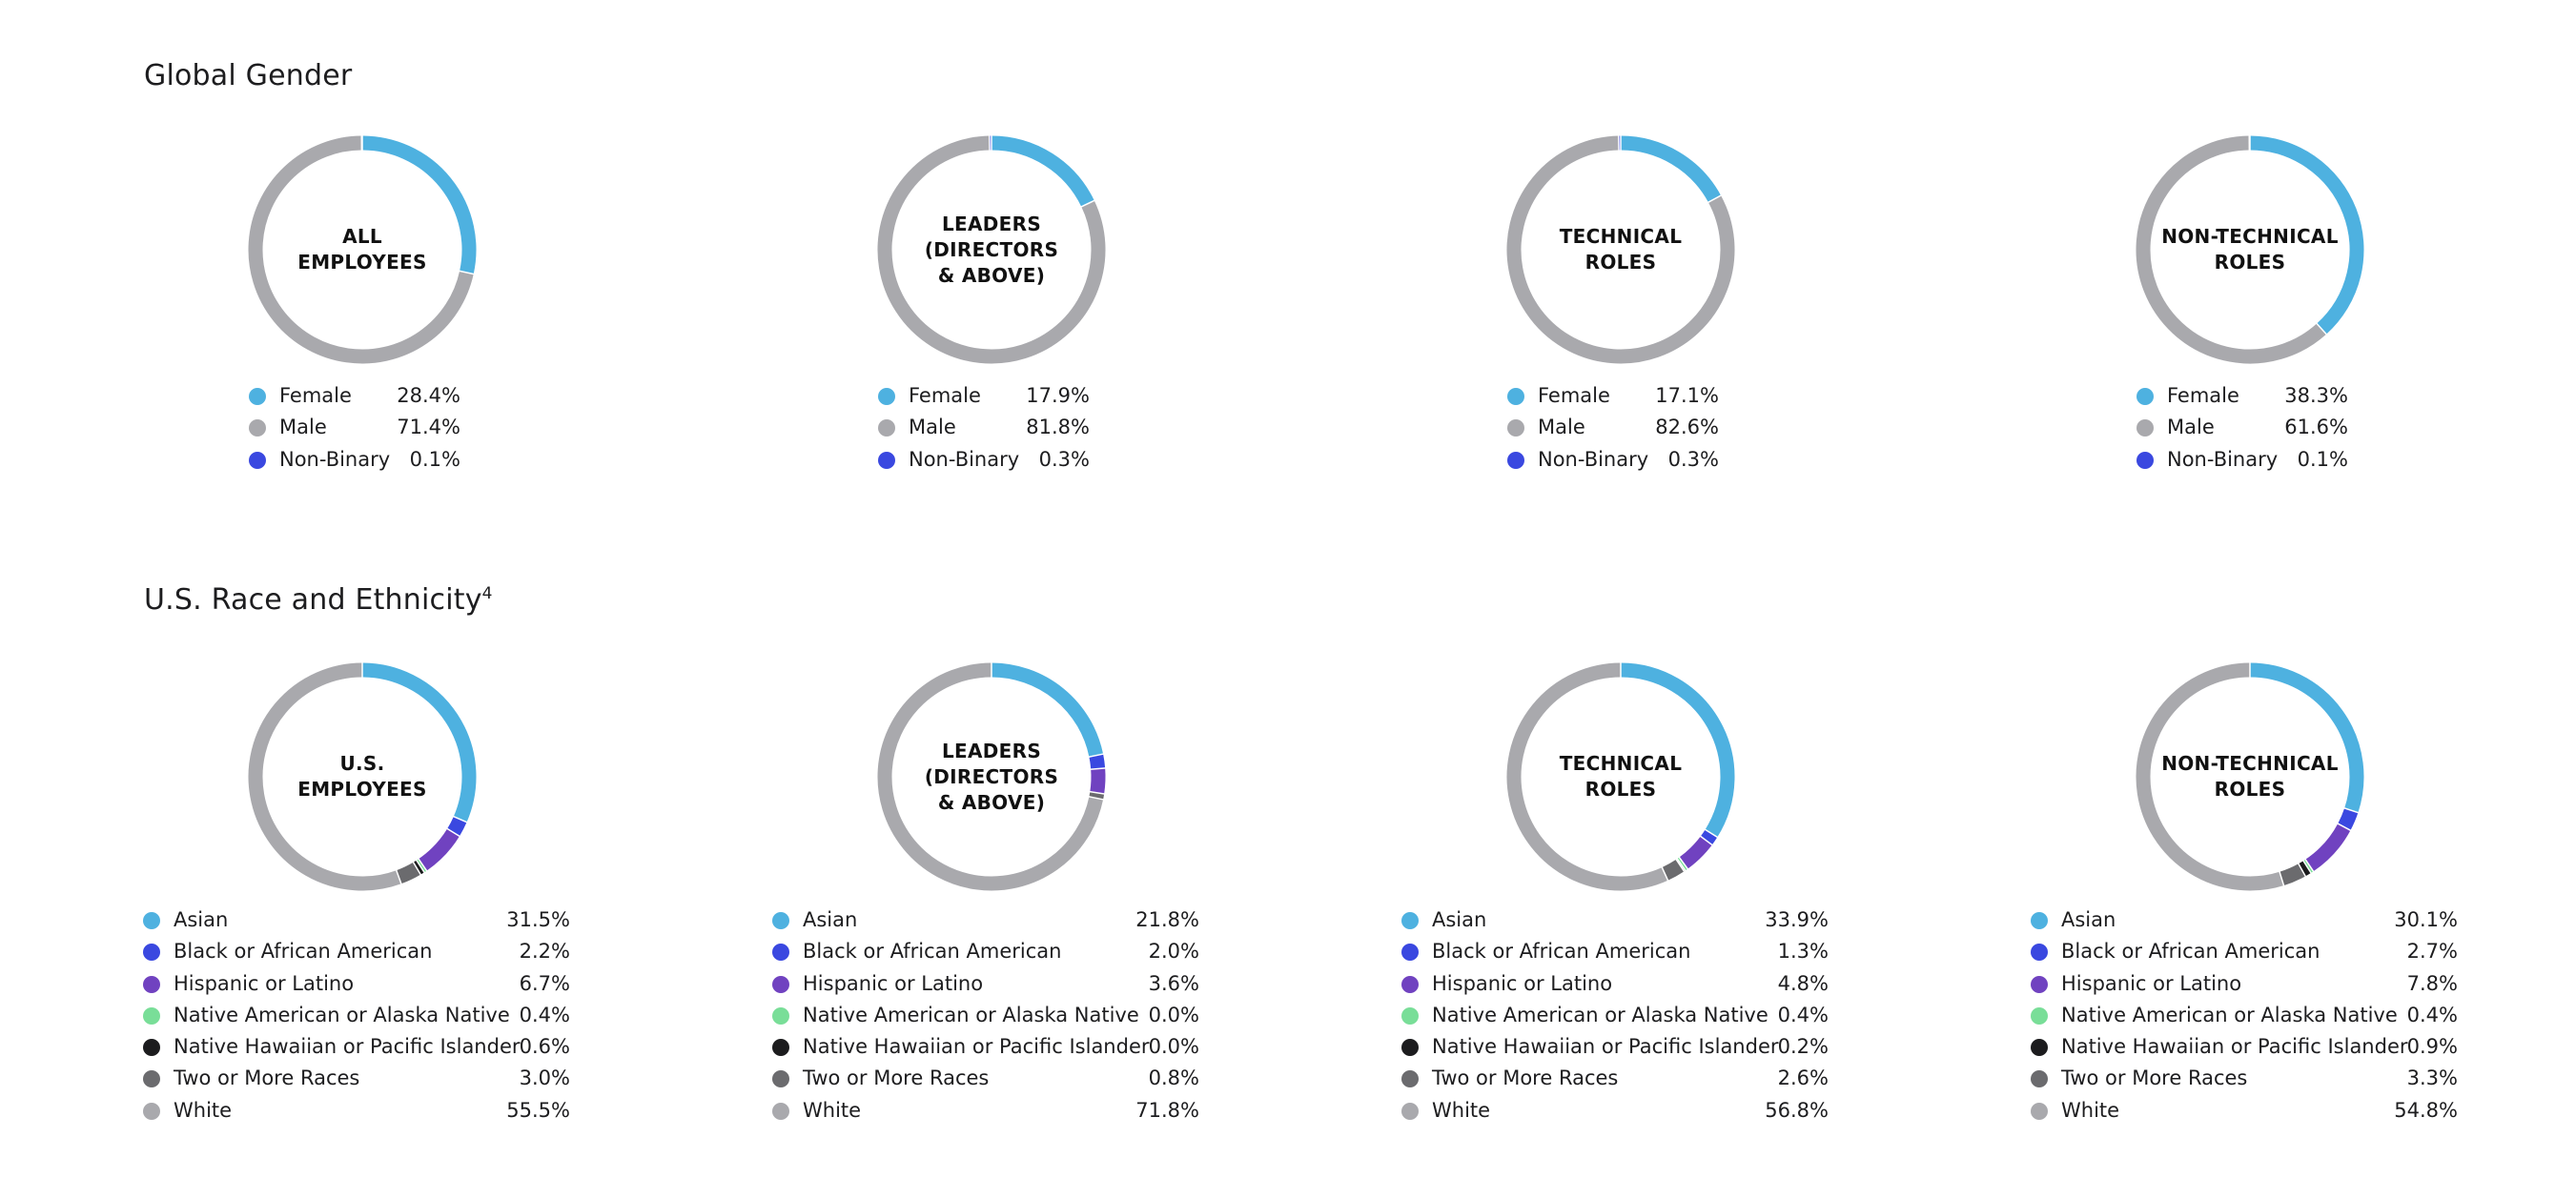 This screenshot has width=2576, height=1178. What do you see at coordinates (2432, 1014) in the screenshot?
I see `legend-value: 0.4%` at bounding box center [2432, 1014].